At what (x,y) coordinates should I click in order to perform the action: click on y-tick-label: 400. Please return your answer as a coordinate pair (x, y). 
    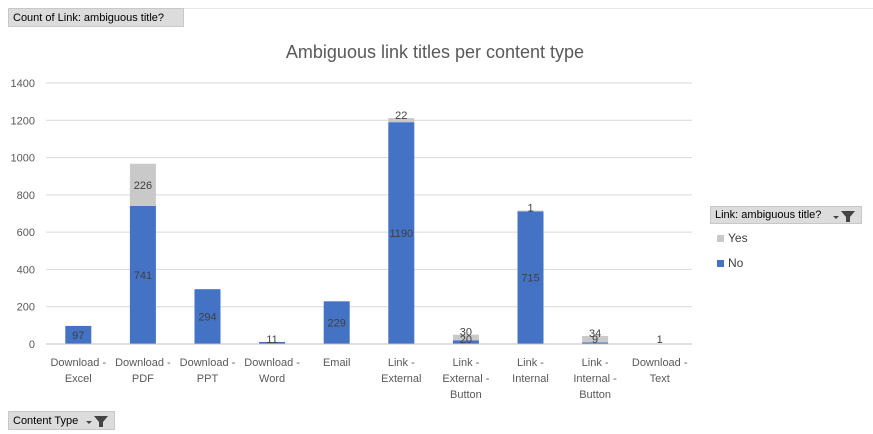
    Looking at the image, I should click on (26, 270).